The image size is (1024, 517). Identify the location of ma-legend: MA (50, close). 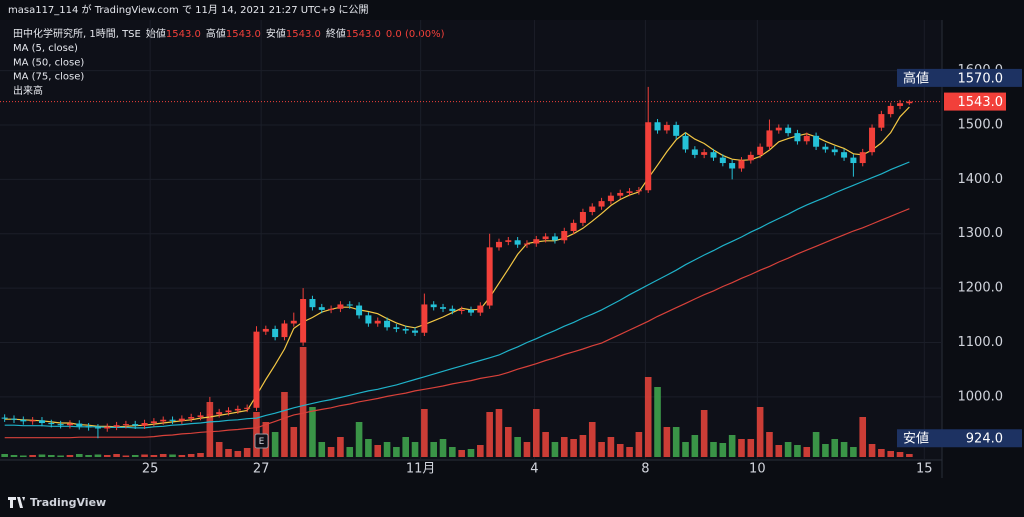
(48, 62).